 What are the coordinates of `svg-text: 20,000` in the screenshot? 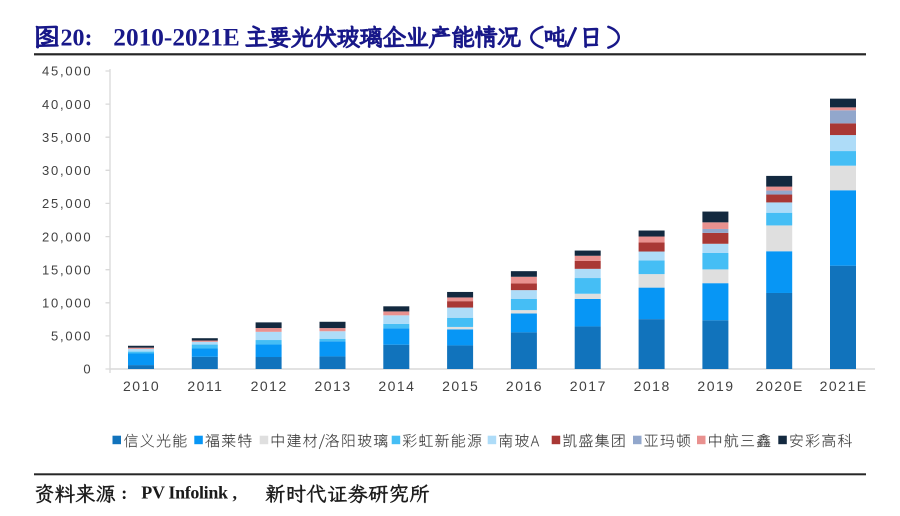 It's located at (67, 236).